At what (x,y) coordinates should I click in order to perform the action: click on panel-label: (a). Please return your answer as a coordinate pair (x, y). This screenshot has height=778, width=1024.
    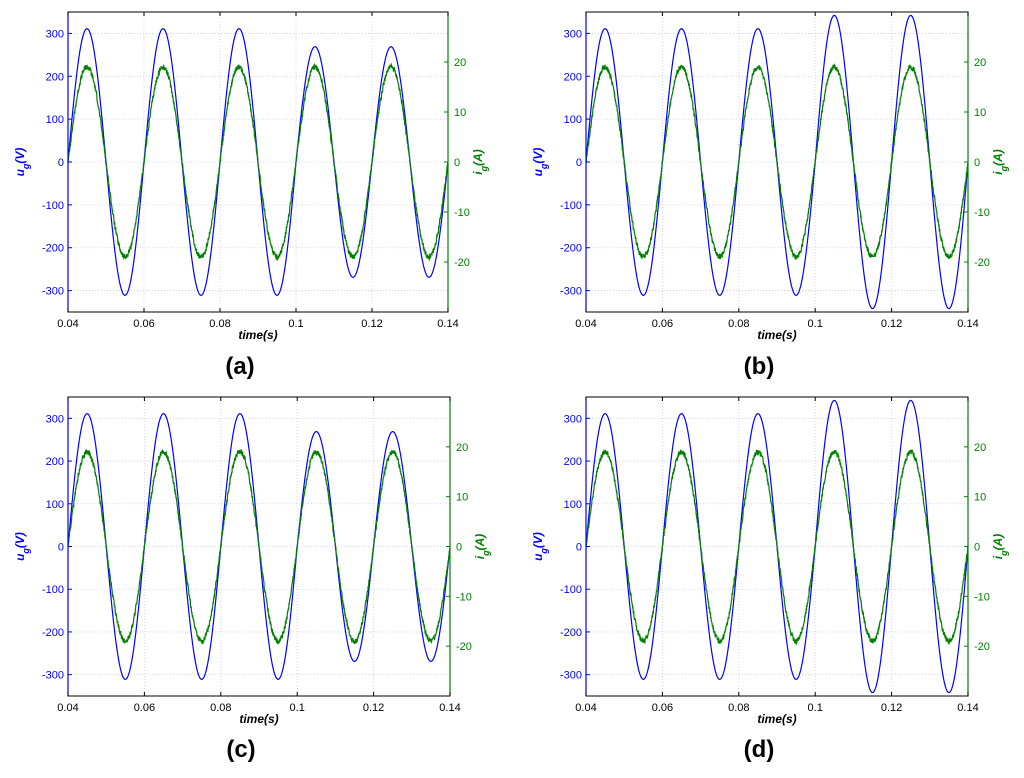
    Looking at the image, I should click on (239, 366).